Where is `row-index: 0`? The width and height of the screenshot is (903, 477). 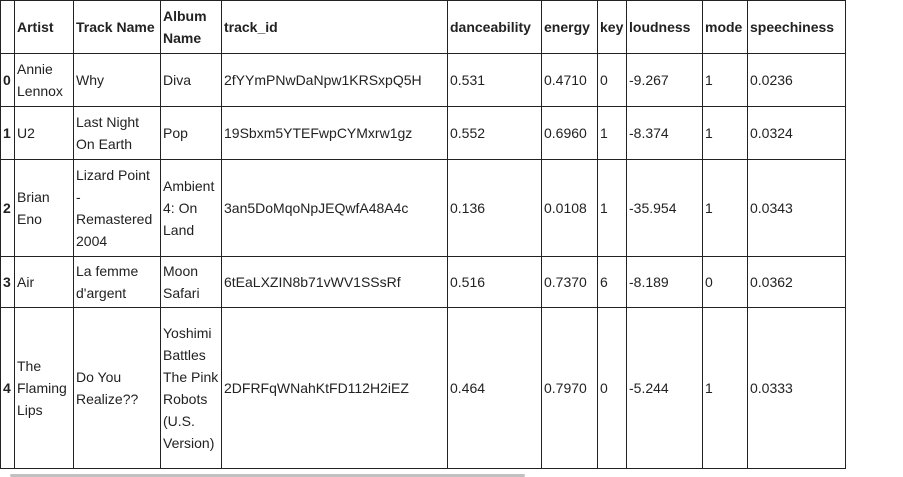 row-index: 0 is located at coordinates (7, 80).